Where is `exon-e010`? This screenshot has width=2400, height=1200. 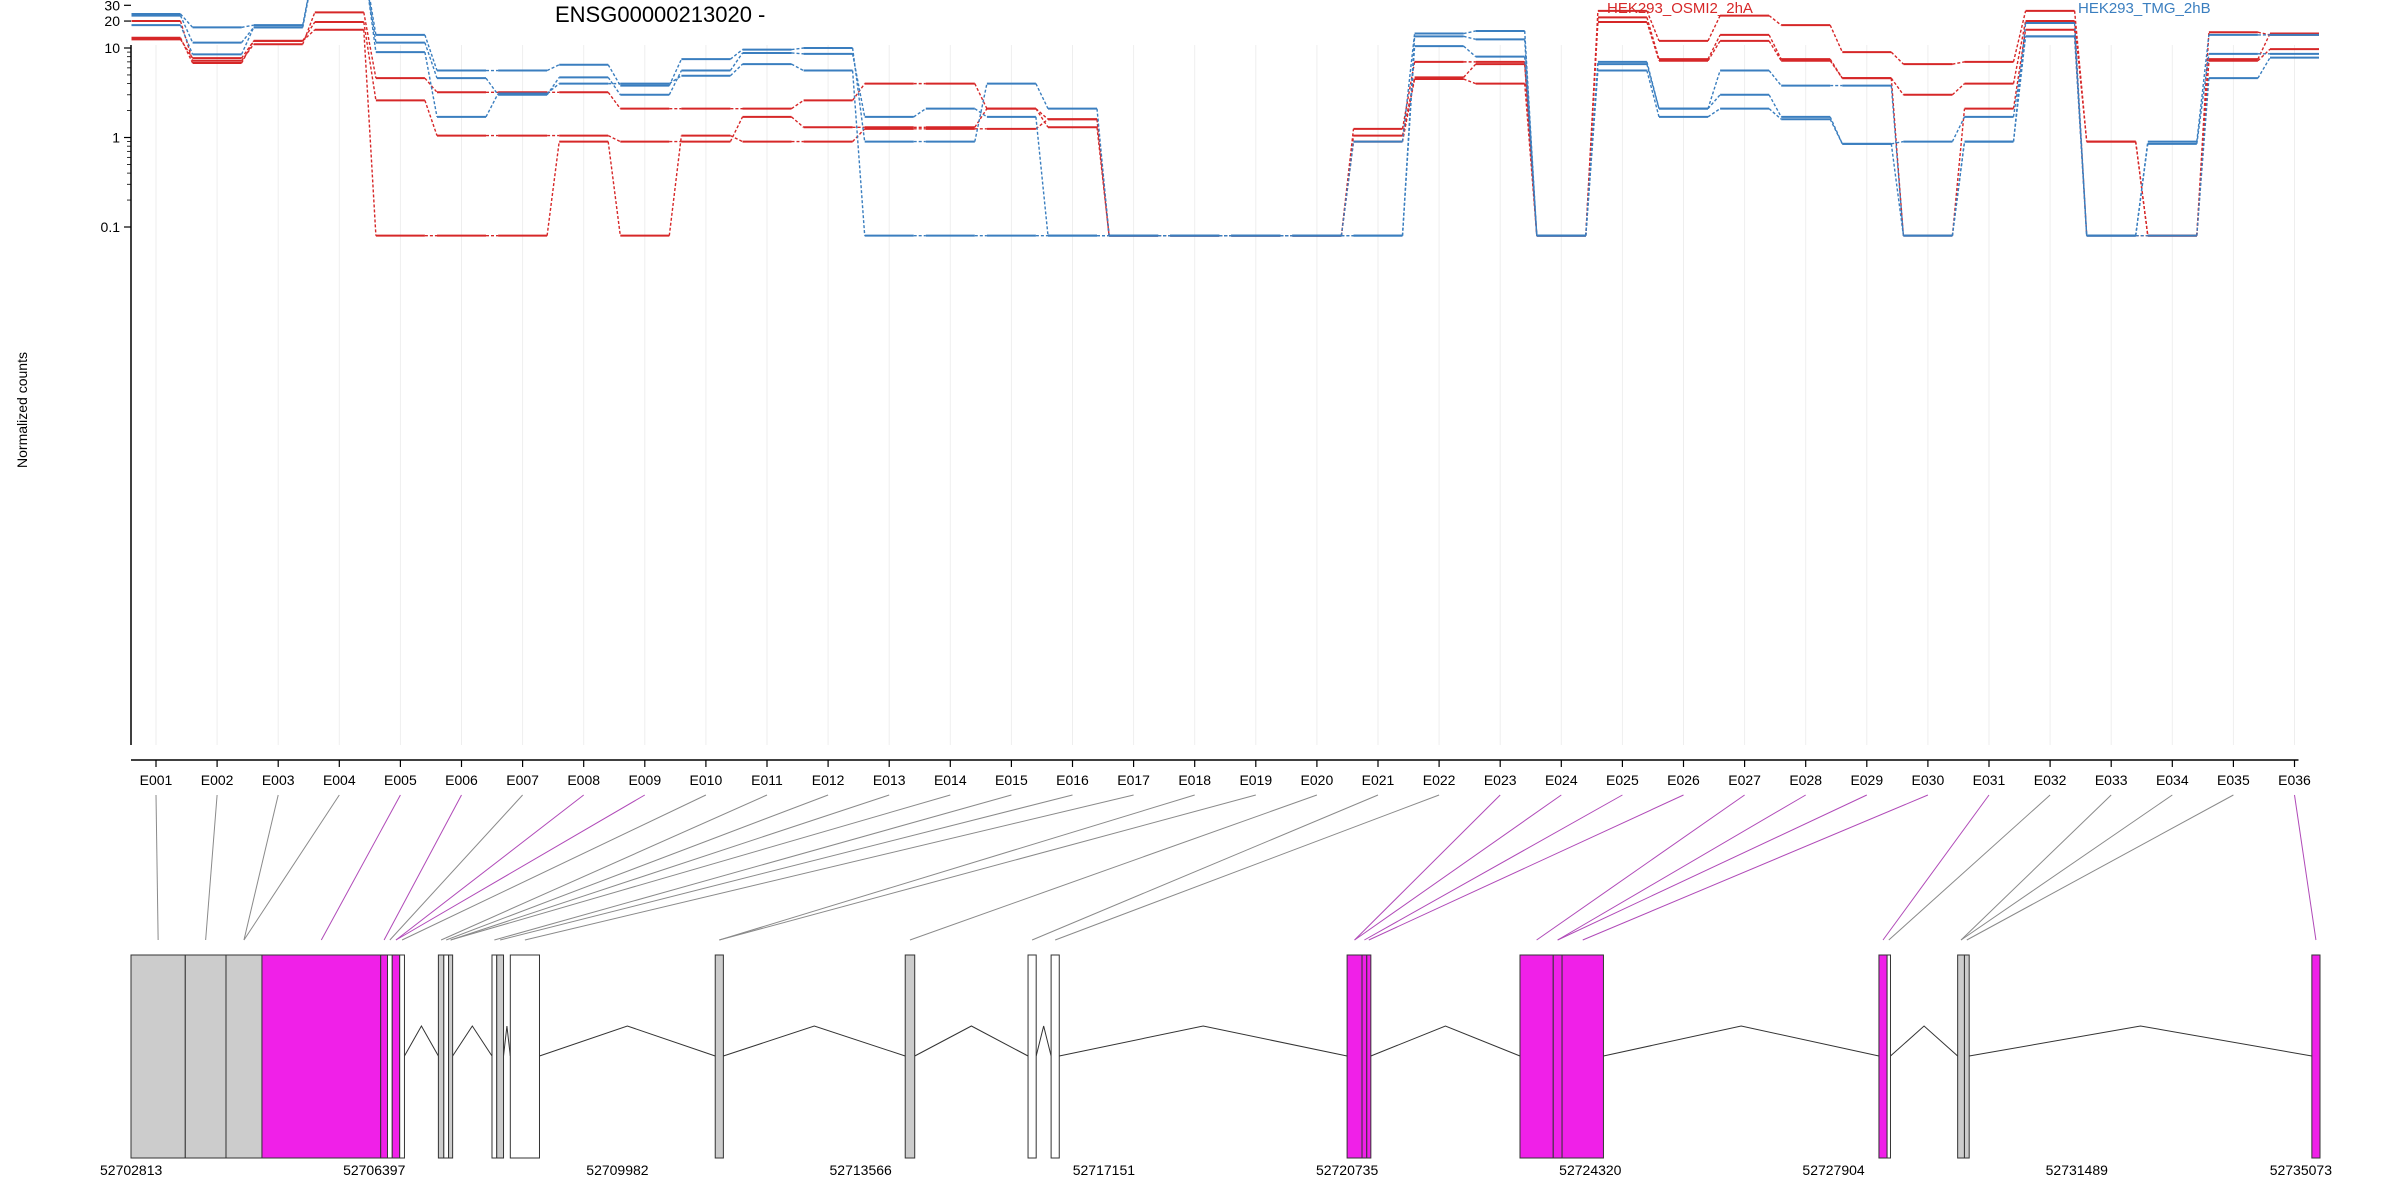 exon-e010 is located at coordinates (446, 1056).